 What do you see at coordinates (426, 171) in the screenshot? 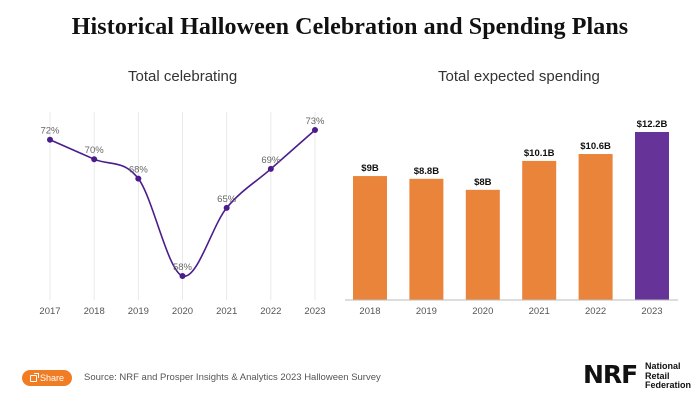
I see `spending-data-label: $8.8B` at bounding box center [426, 171].